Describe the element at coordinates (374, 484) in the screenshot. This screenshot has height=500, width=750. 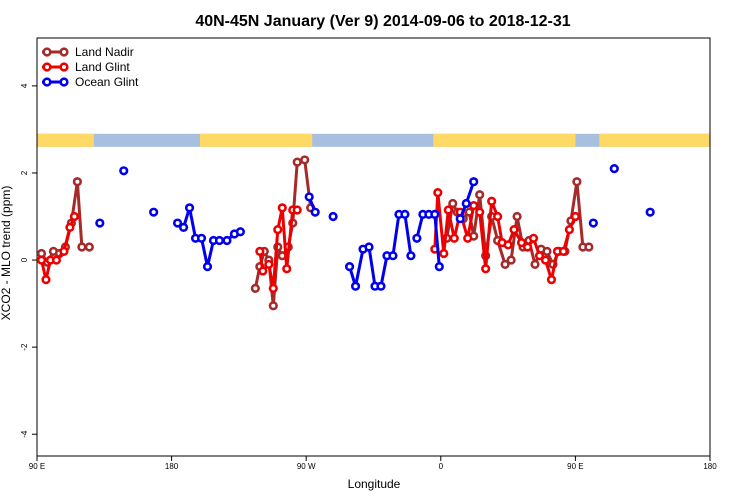
I see `x-axis-label: Longitude` at that location.